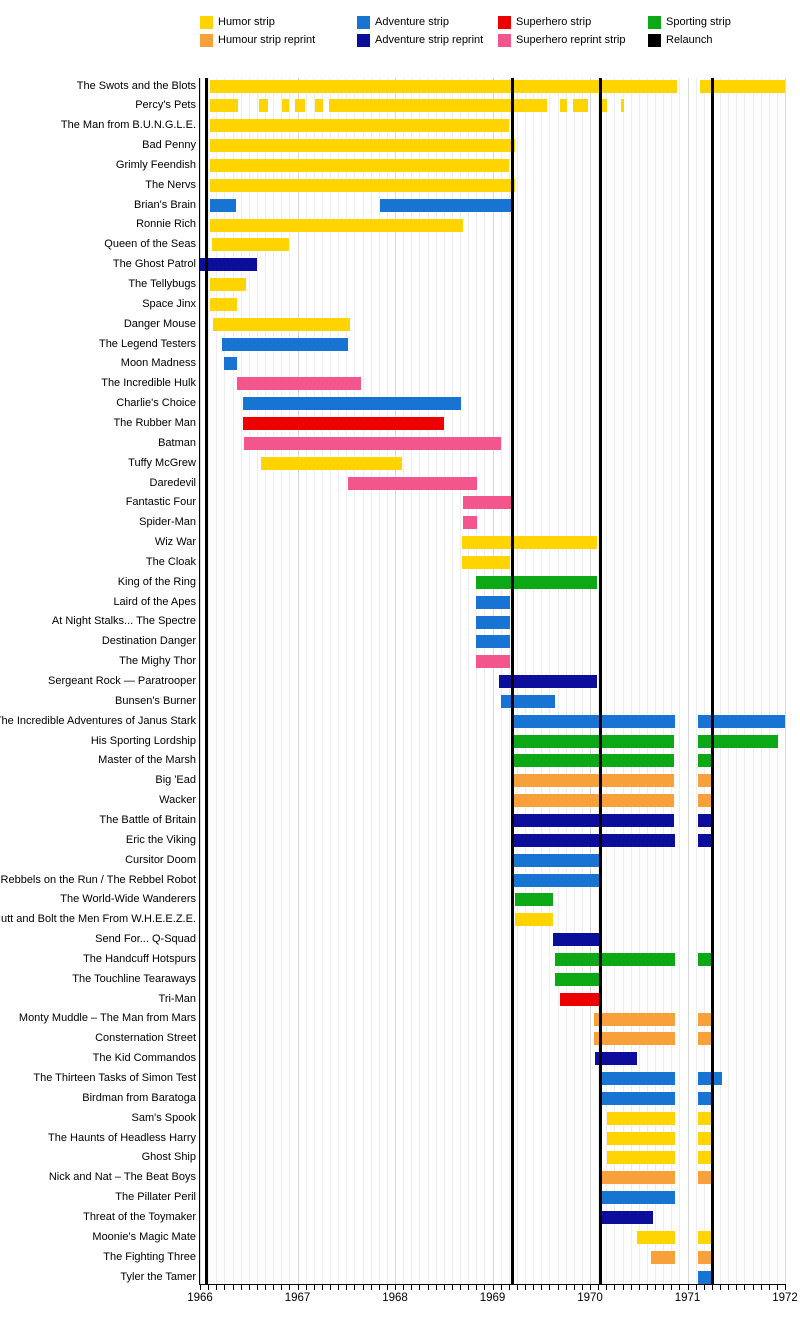  Describe the element at coordinates (128, 125) in the screenshot. I see `row-label: The Man from B.U.N.G.L.E.` at that location.